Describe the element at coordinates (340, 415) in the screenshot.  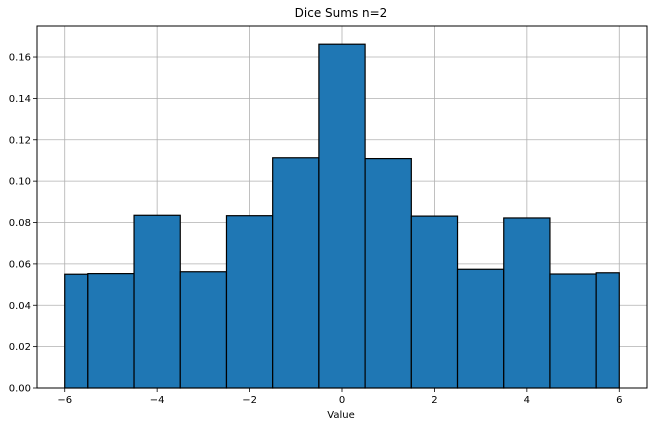
I see `x-axis-label: Value` at that location.